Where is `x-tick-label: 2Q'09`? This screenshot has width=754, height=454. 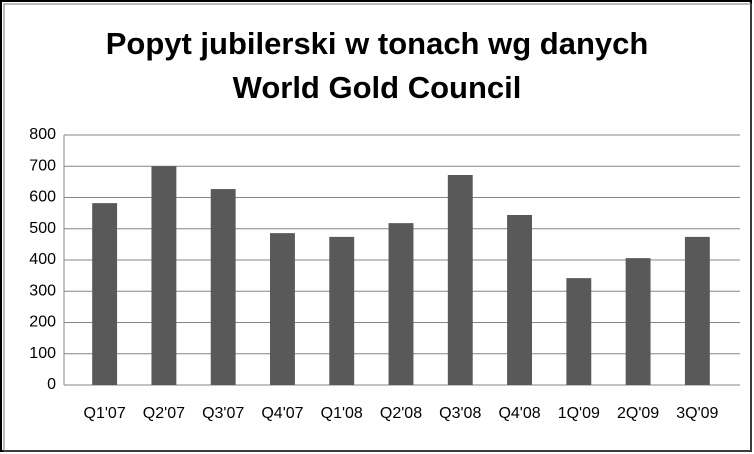 x-tick-label: 2Q'09 is located at coordinates (638, 413).